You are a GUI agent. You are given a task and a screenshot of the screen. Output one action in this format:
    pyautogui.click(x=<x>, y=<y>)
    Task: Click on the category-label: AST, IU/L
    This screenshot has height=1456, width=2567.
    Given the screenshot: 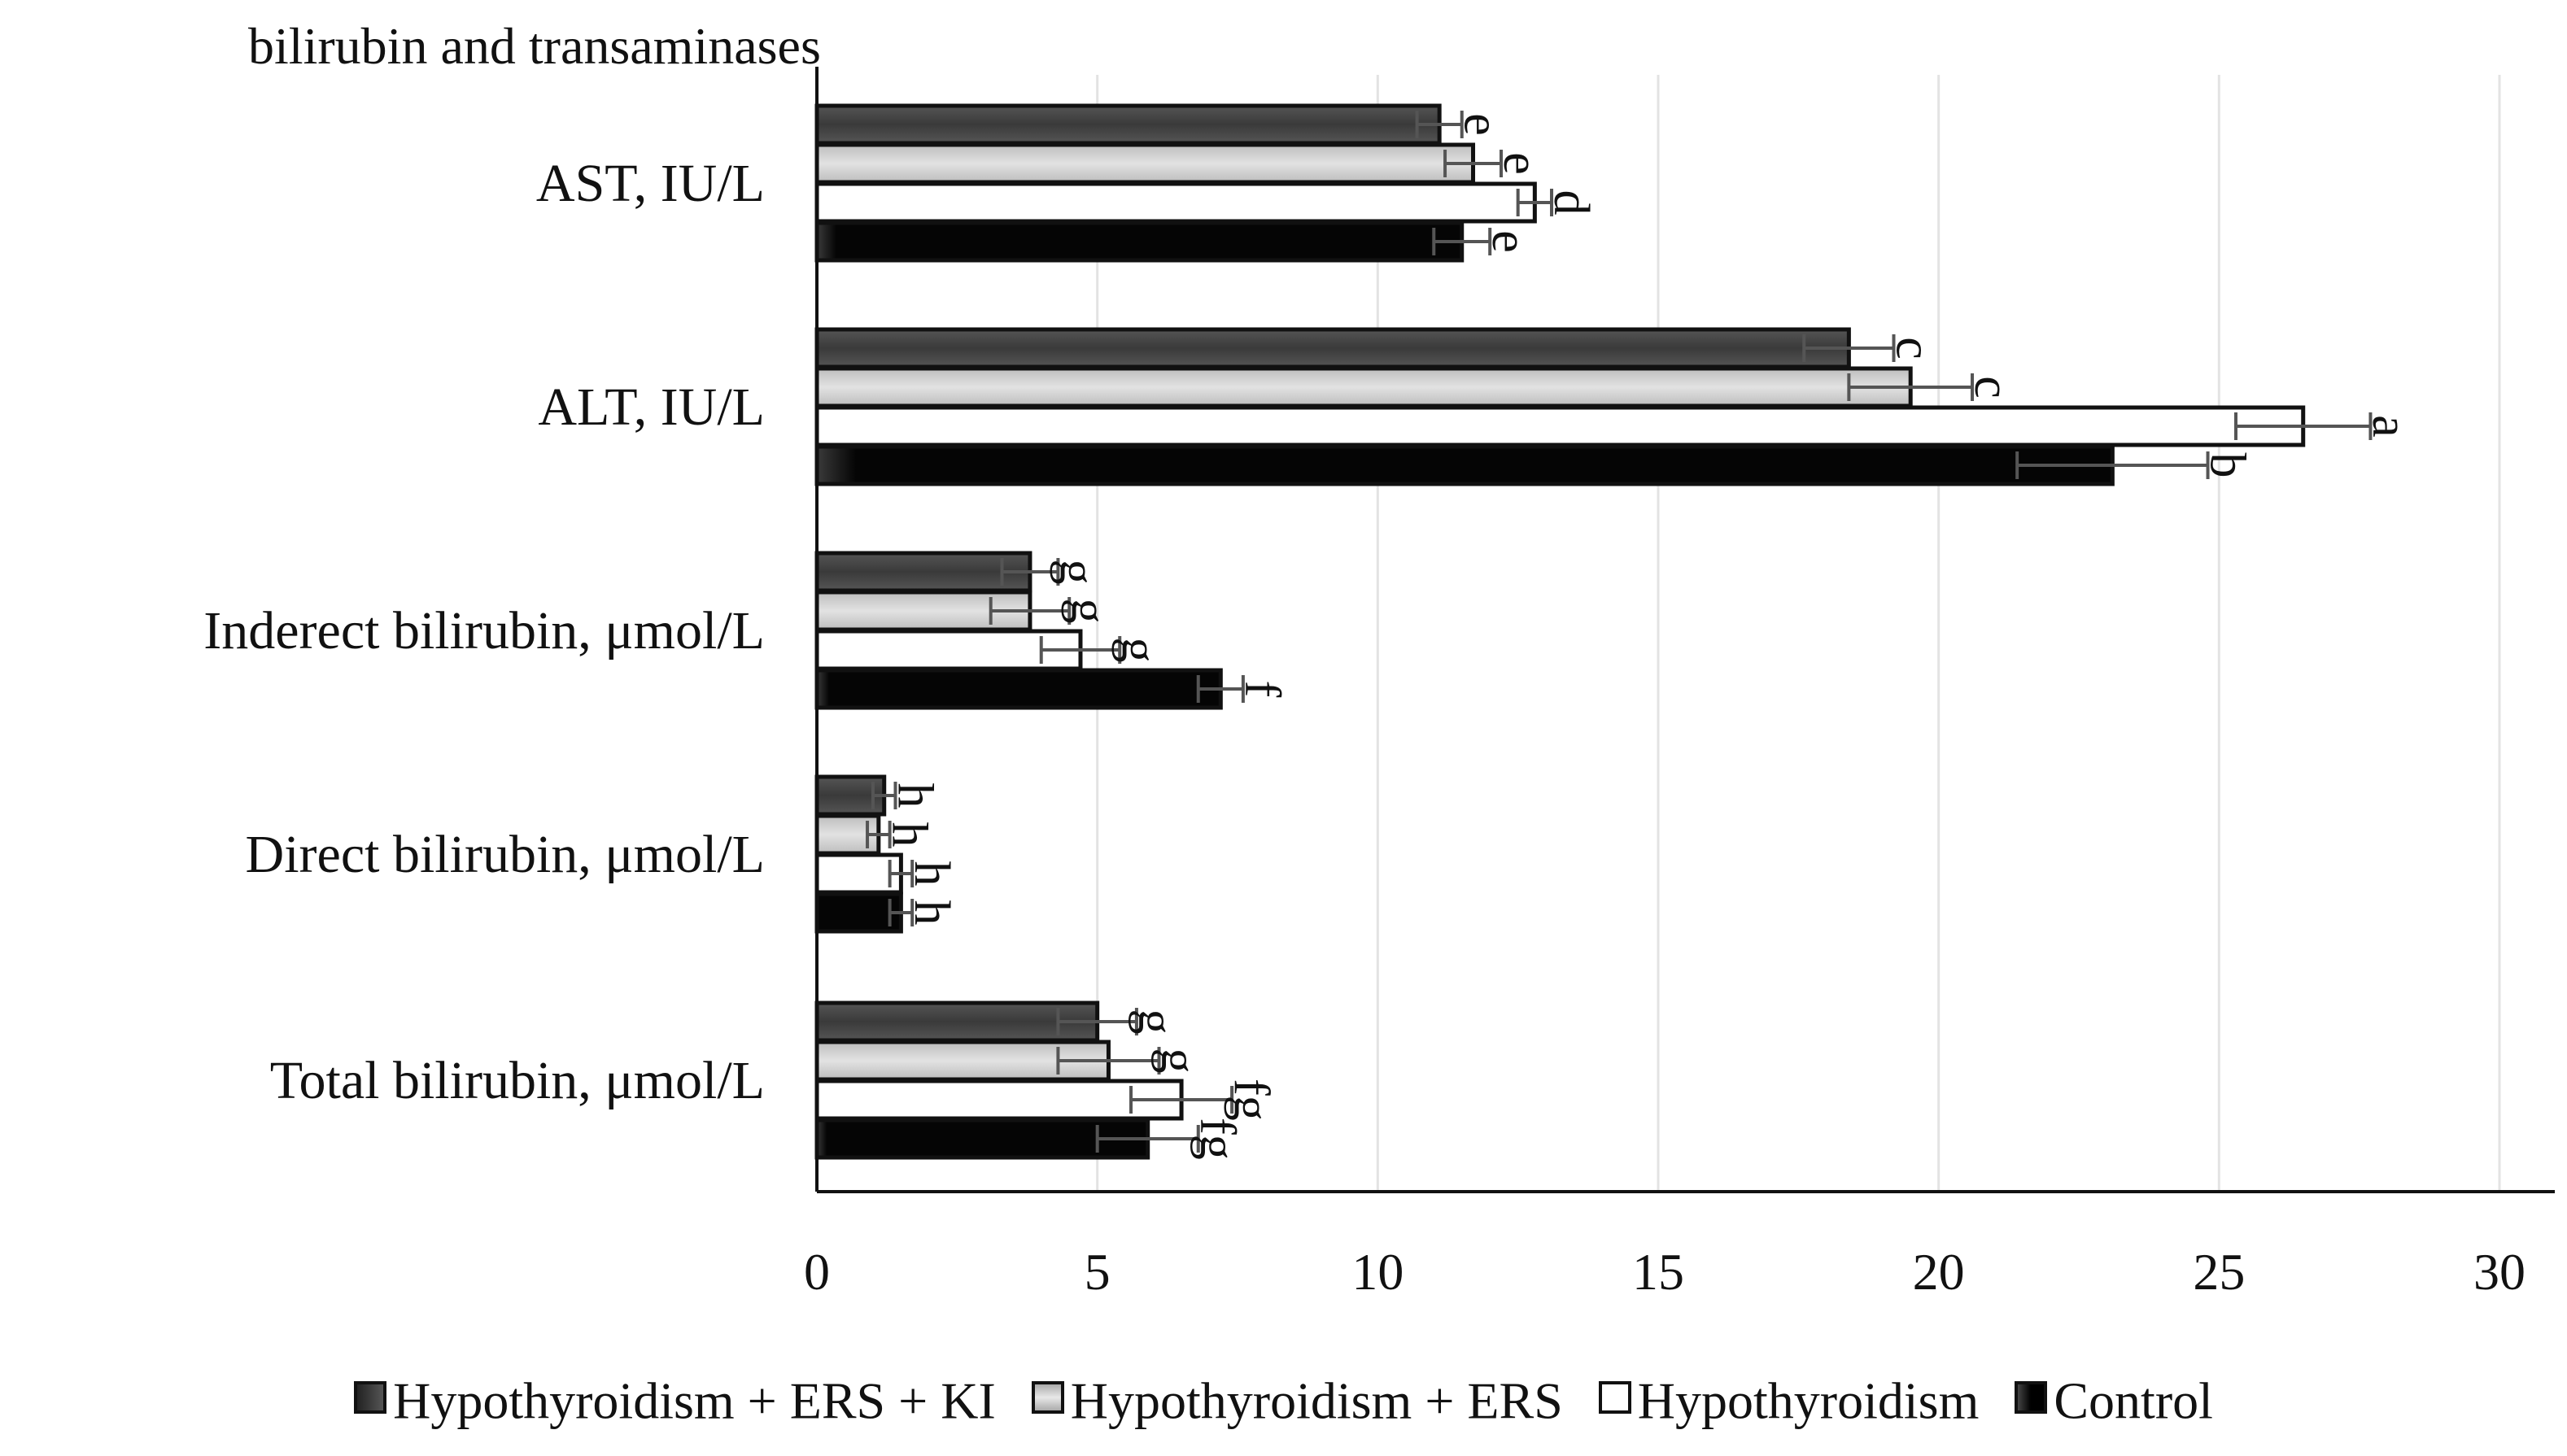 What is the action you would take?
    pyautogui.click(x=650, y=184)
    